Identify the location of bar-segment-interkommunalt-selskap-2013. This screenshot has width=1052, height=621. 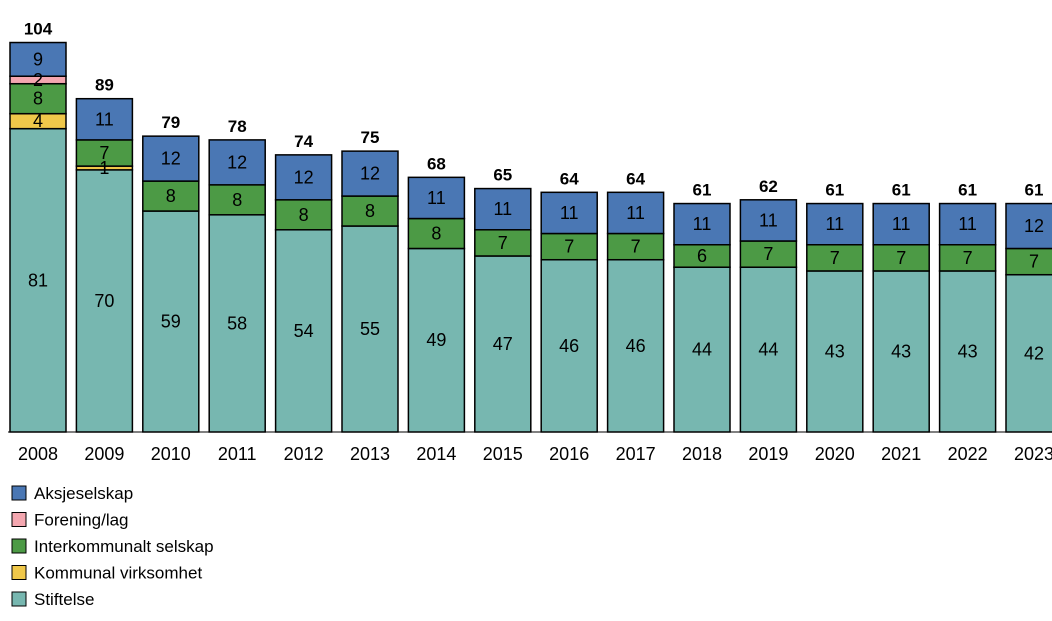
(370, 211).